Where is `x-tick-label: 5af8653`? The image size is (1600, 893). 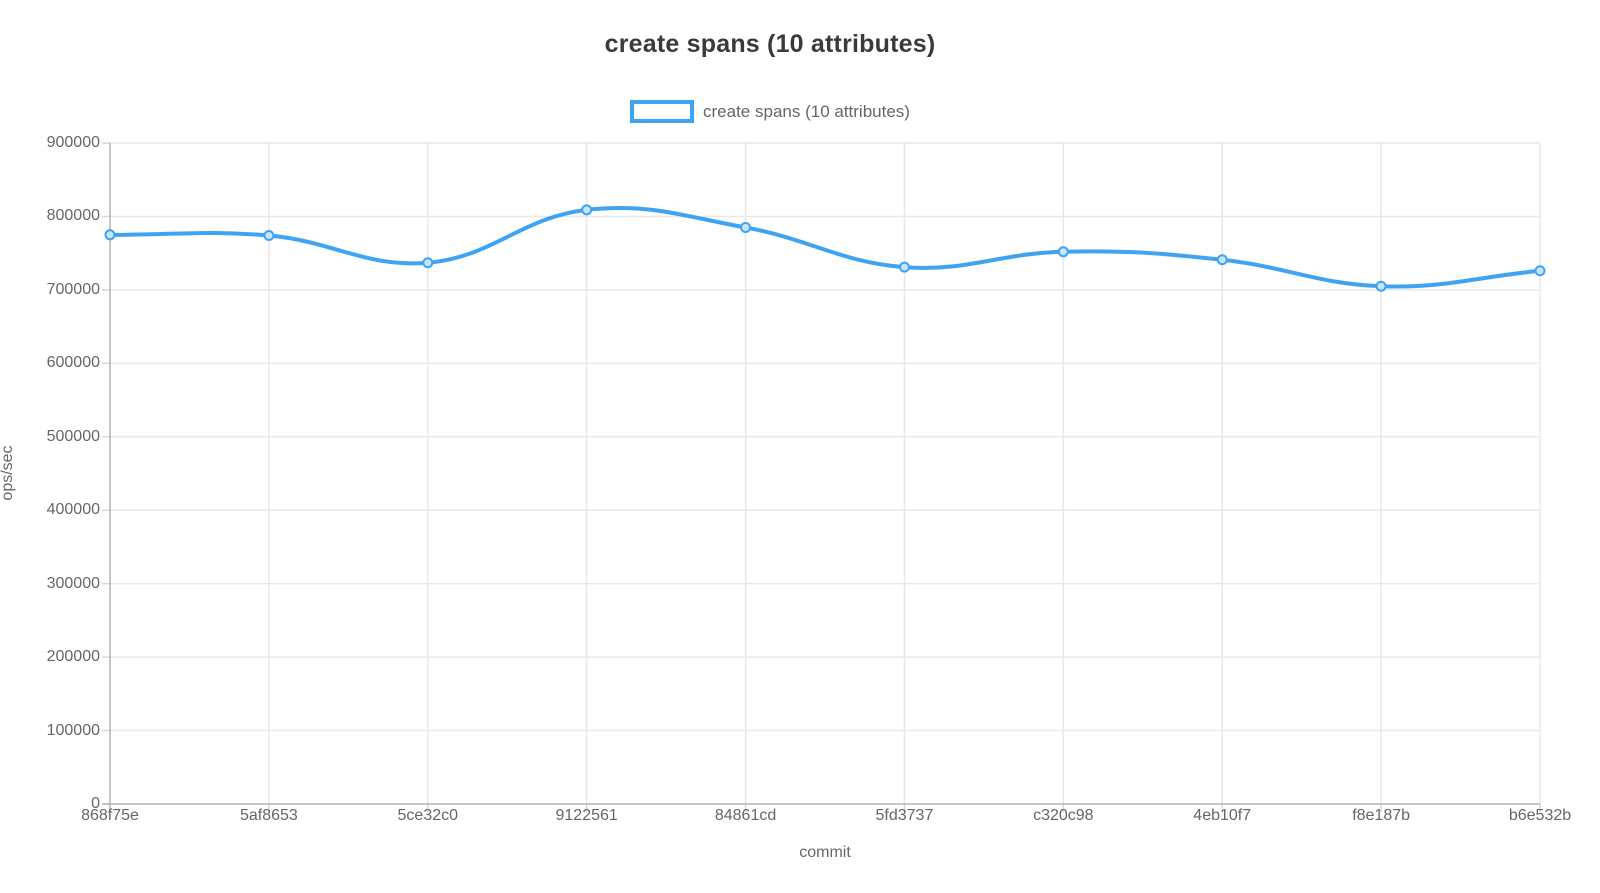
x-tick-label: 5af8653 is located at coordinates (268, 815).